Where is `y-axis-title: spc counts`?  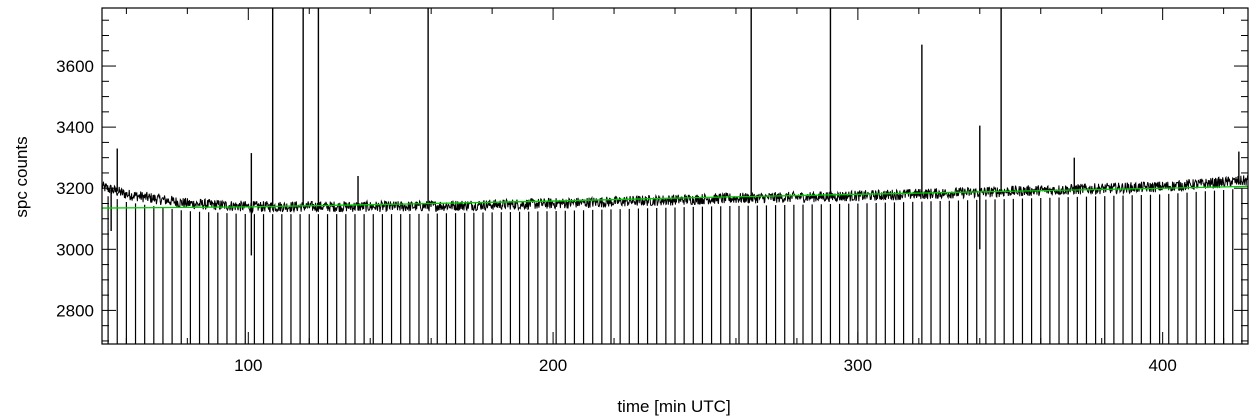 y-axis-title: spc counts is located at coordinates (21, 176).